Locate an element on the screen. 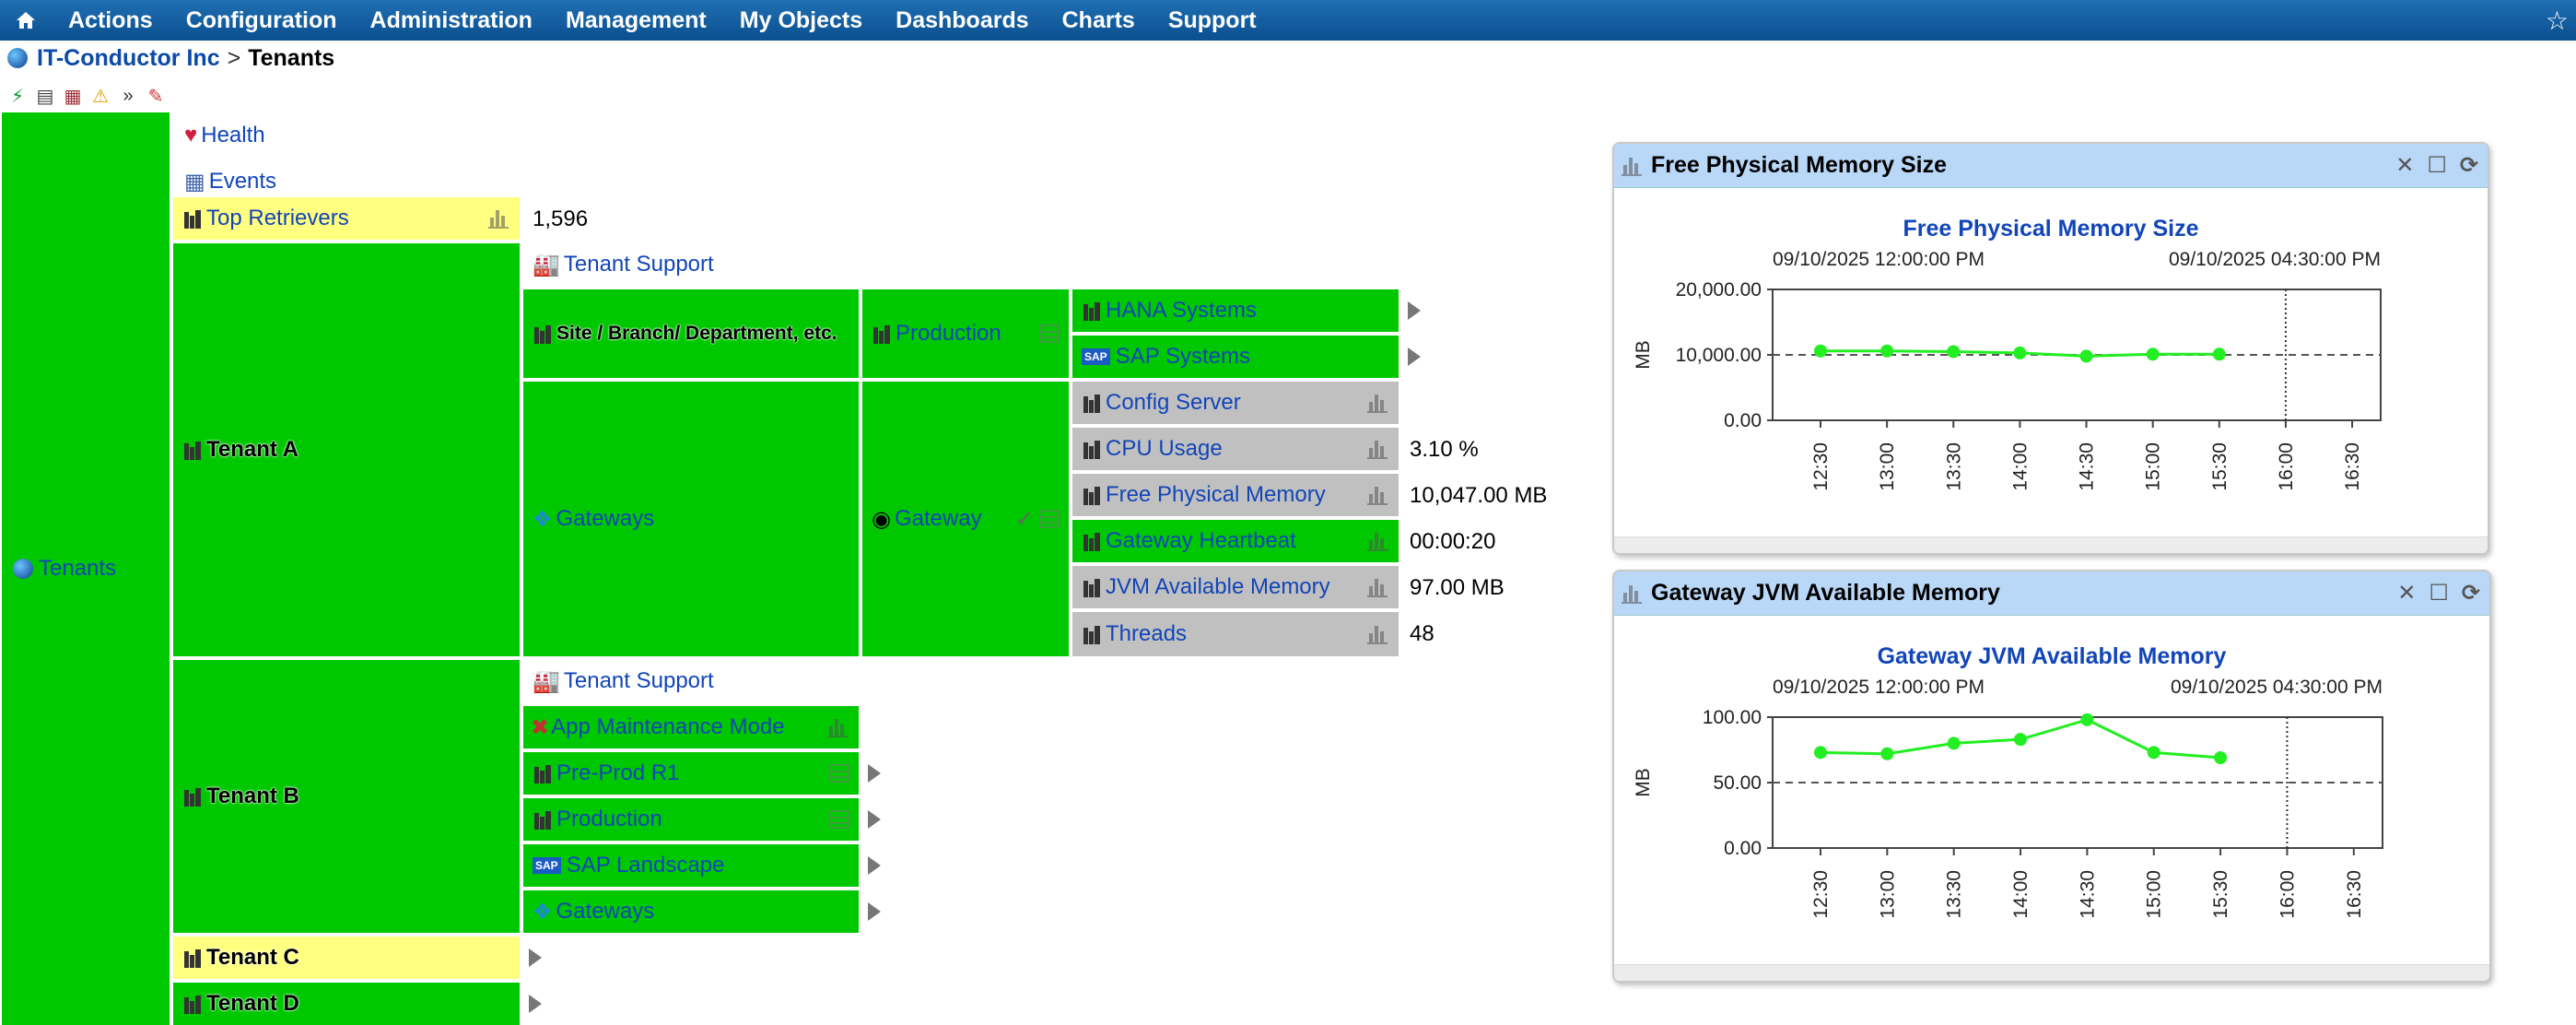  tenants-root-cell: Tenants is located at coordinates (86, 568).